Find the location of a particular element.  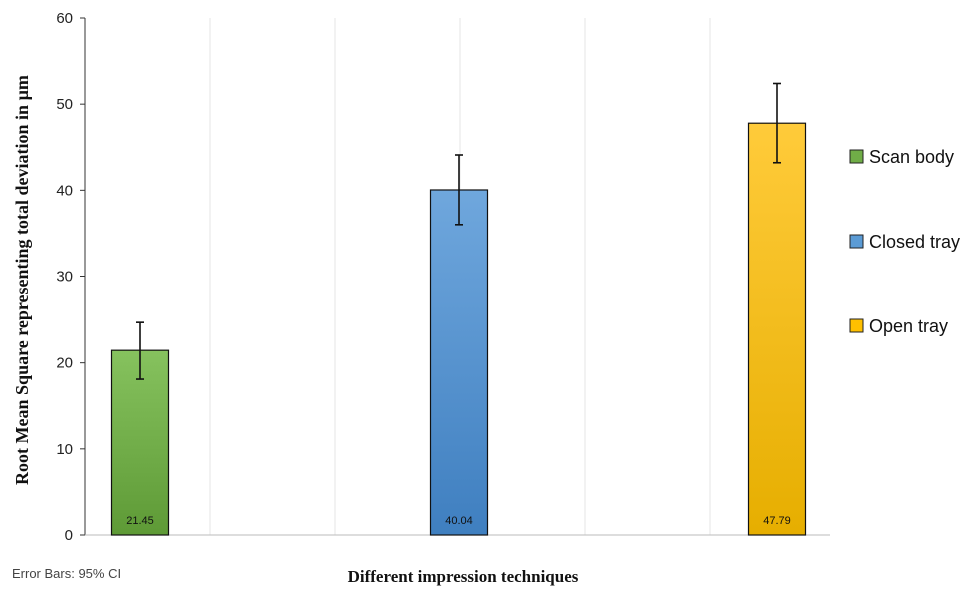

y-tick-label-40: 40 is located at coordinates (64, 190).